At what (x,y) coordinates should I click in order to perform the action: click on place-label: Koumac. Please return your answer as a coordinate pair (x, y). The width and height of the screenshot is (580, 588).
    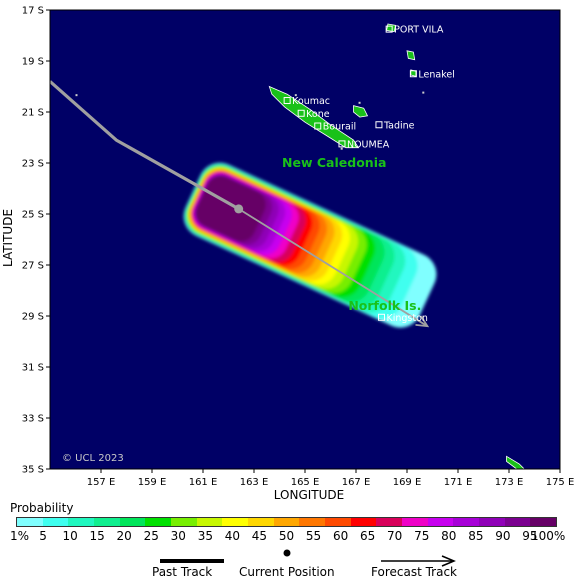
    Looking at the image, I should click on (311, 101).